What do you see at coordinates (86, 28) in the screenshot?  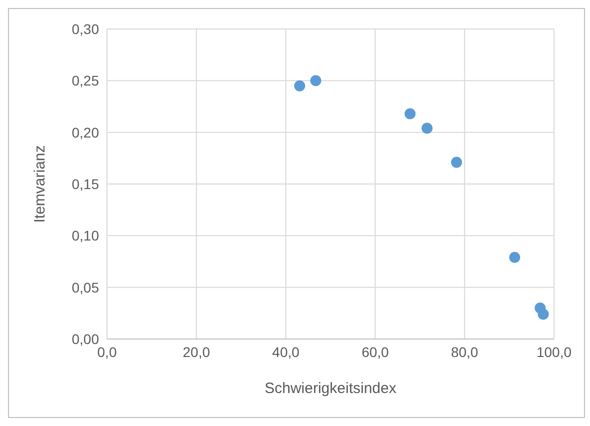 I see `y-tick-label: 0,30` at bounding box center [86, 28].